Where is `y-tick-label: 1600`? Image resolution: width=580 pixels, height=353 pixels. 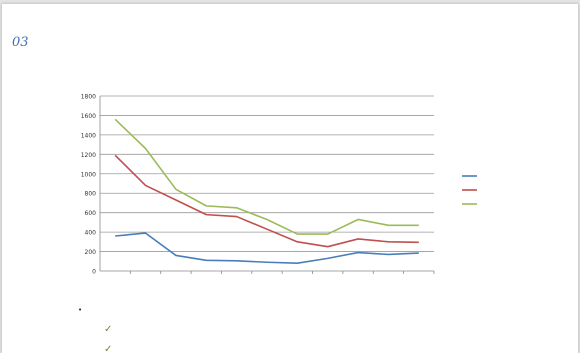
y-tick-label: 1600 is located at coordinates (88, 116).